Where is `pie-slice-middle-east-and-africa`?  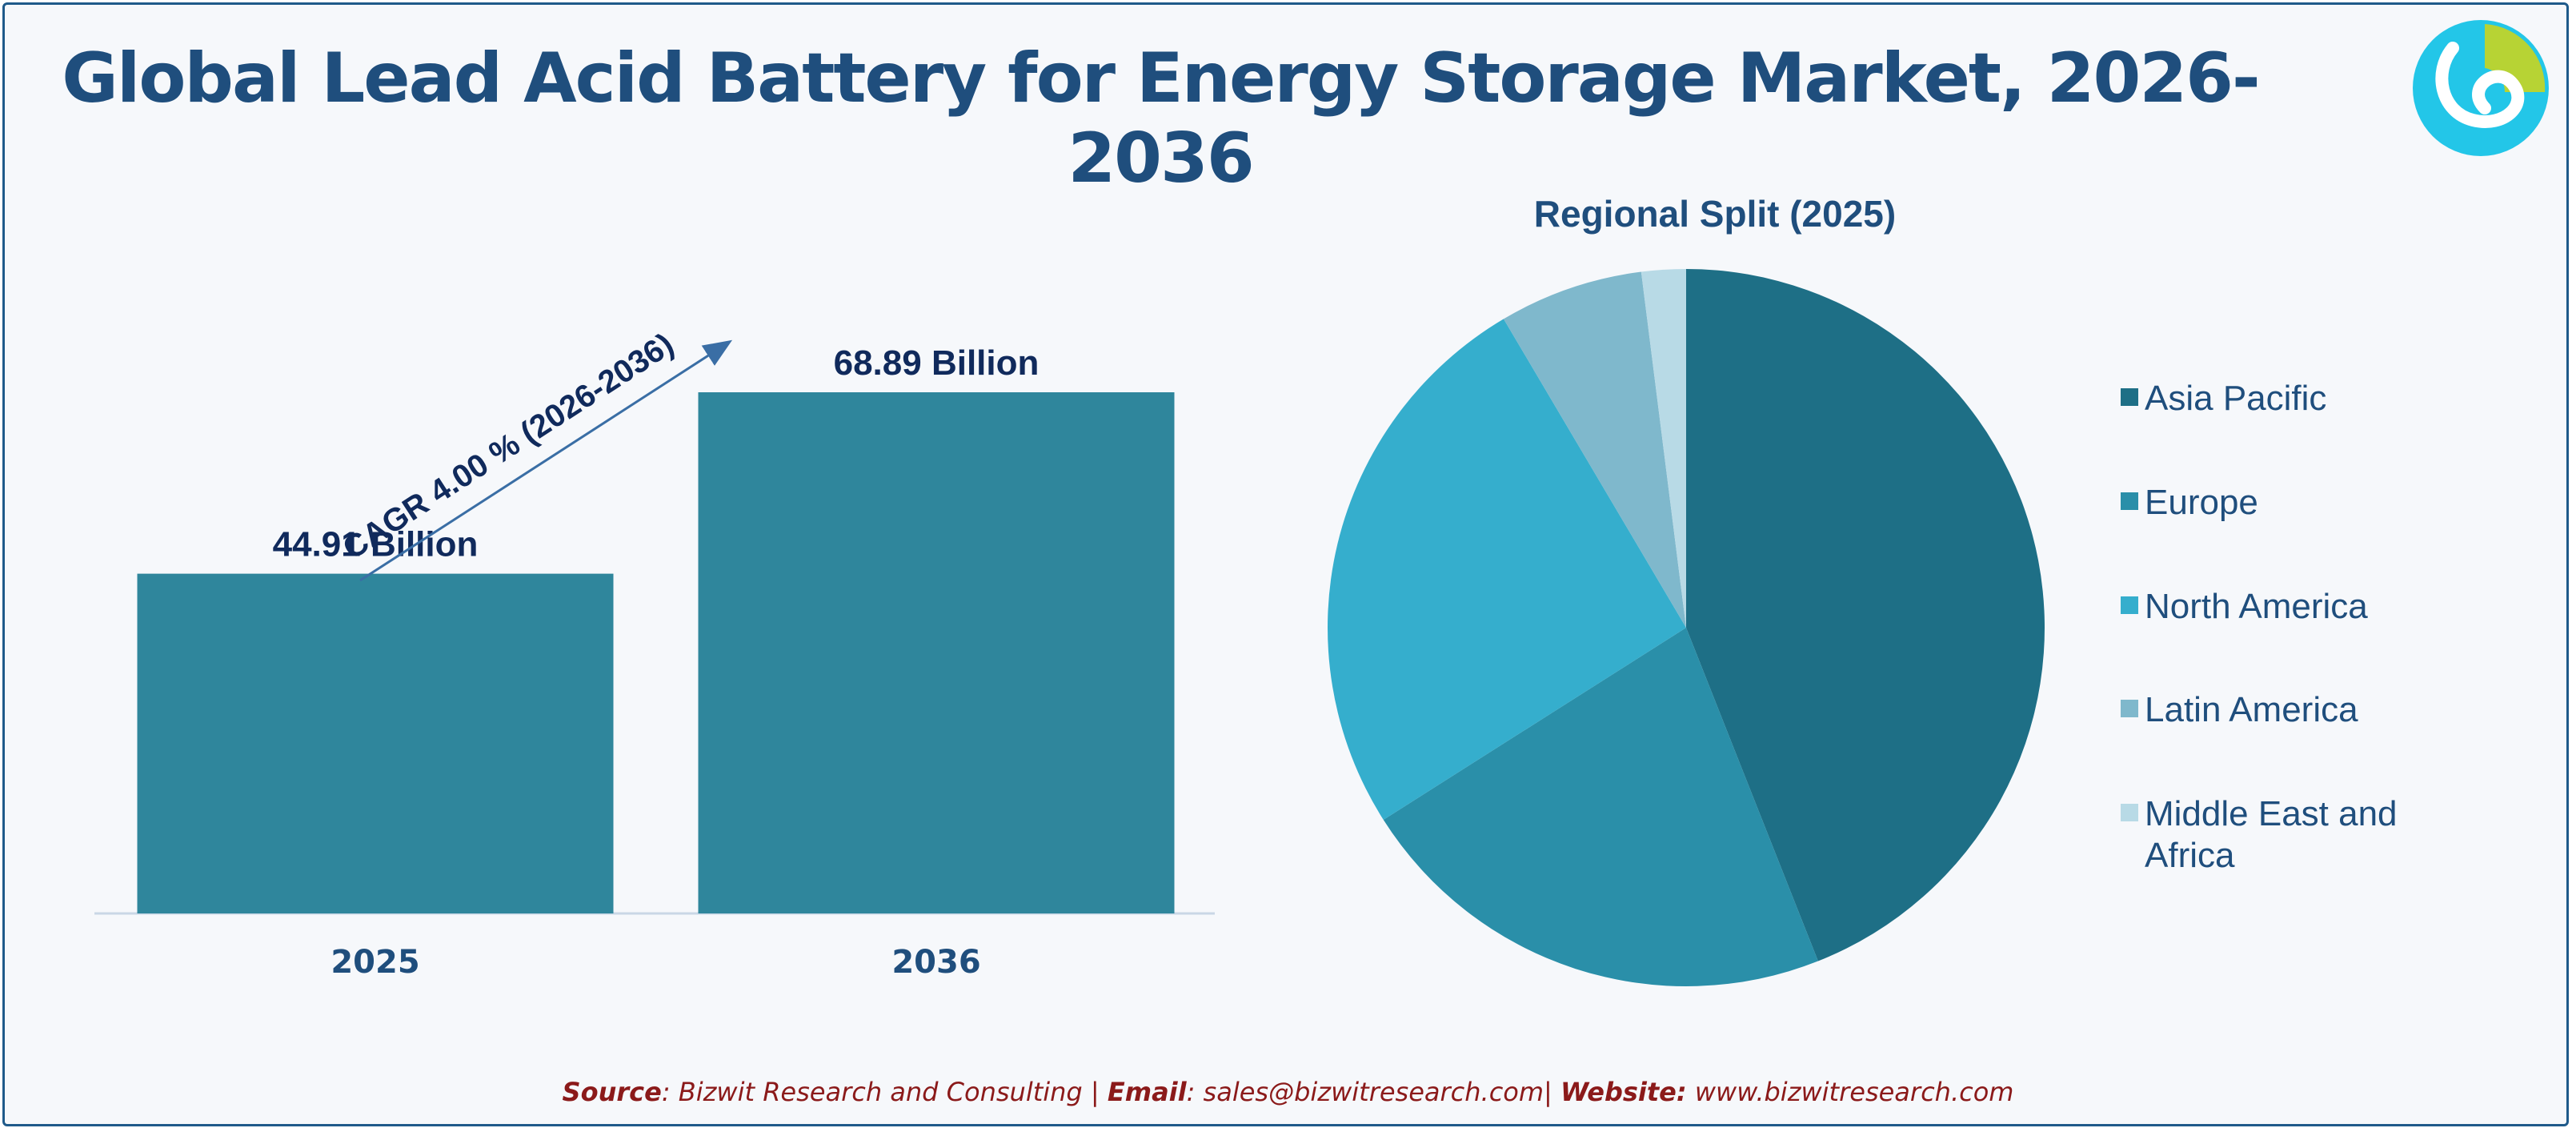
pie-slice-middle-east-and-africa is located at coordinates (1663, 448).